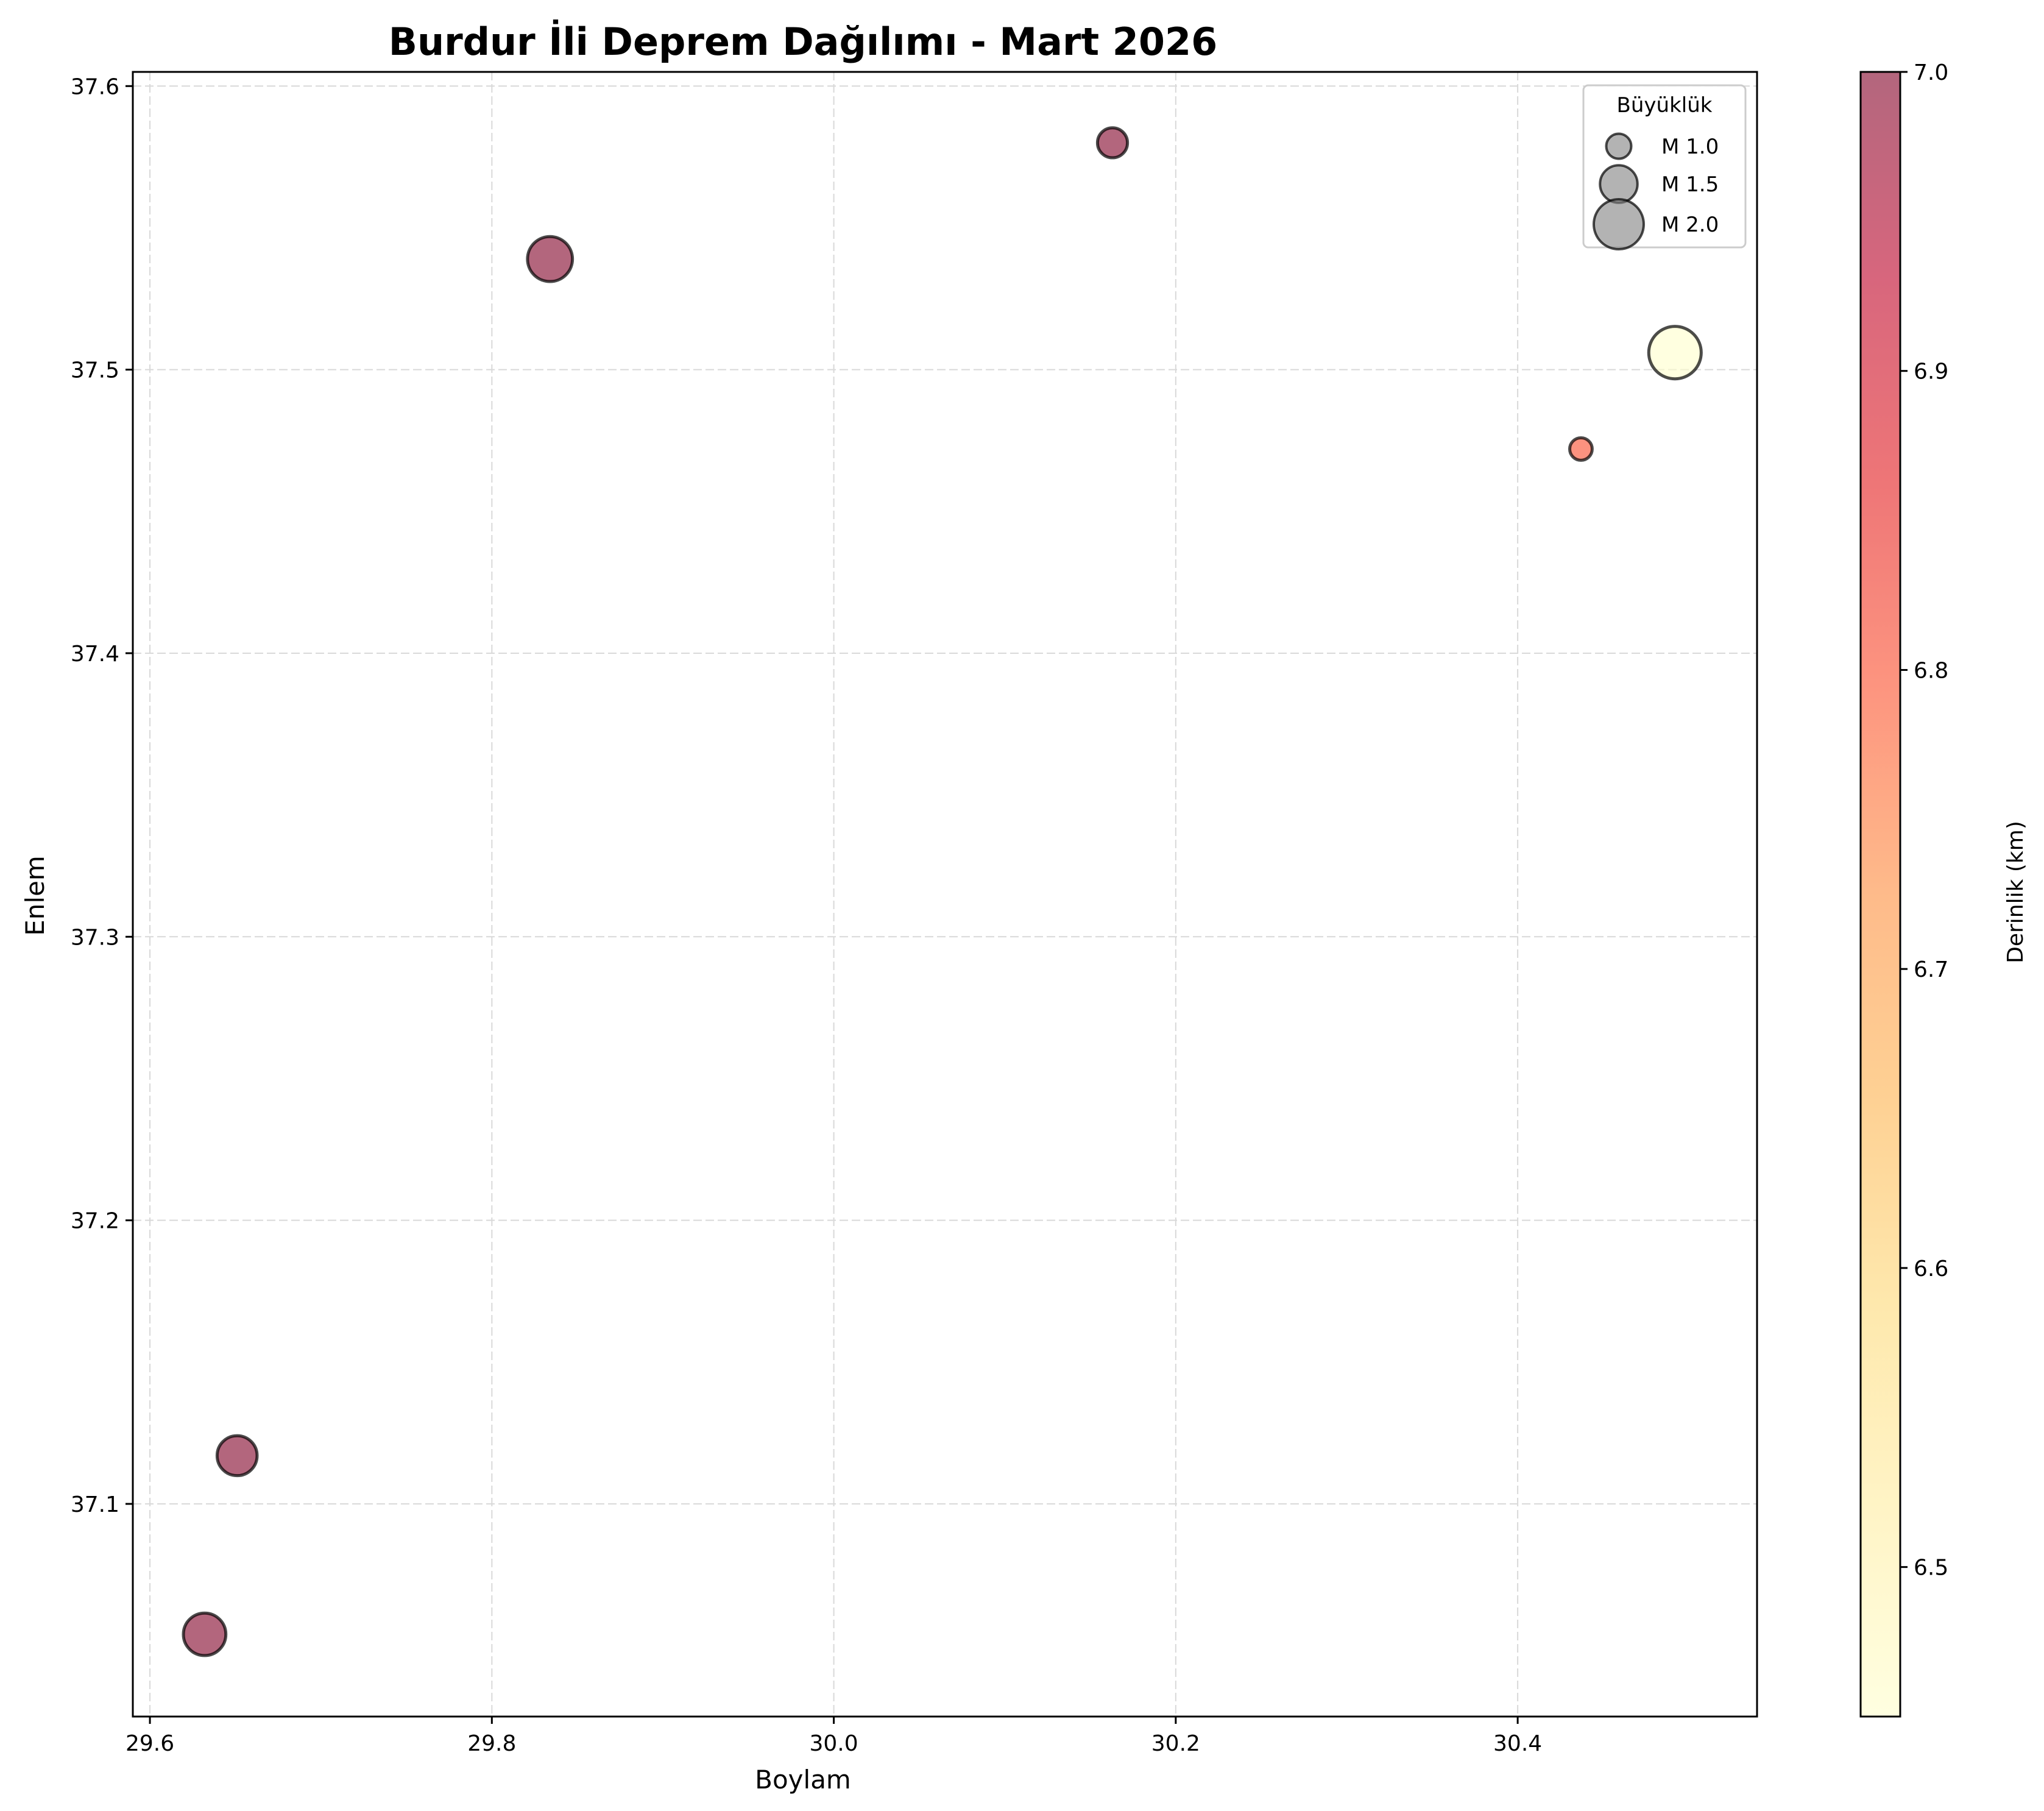 The image size is (2044, 1811). Describe the element at coordinates (804, 41) in the screenshot. I see `chart-title: Burdur İli Deprem Dağılımı - Mart 2026` at that location.